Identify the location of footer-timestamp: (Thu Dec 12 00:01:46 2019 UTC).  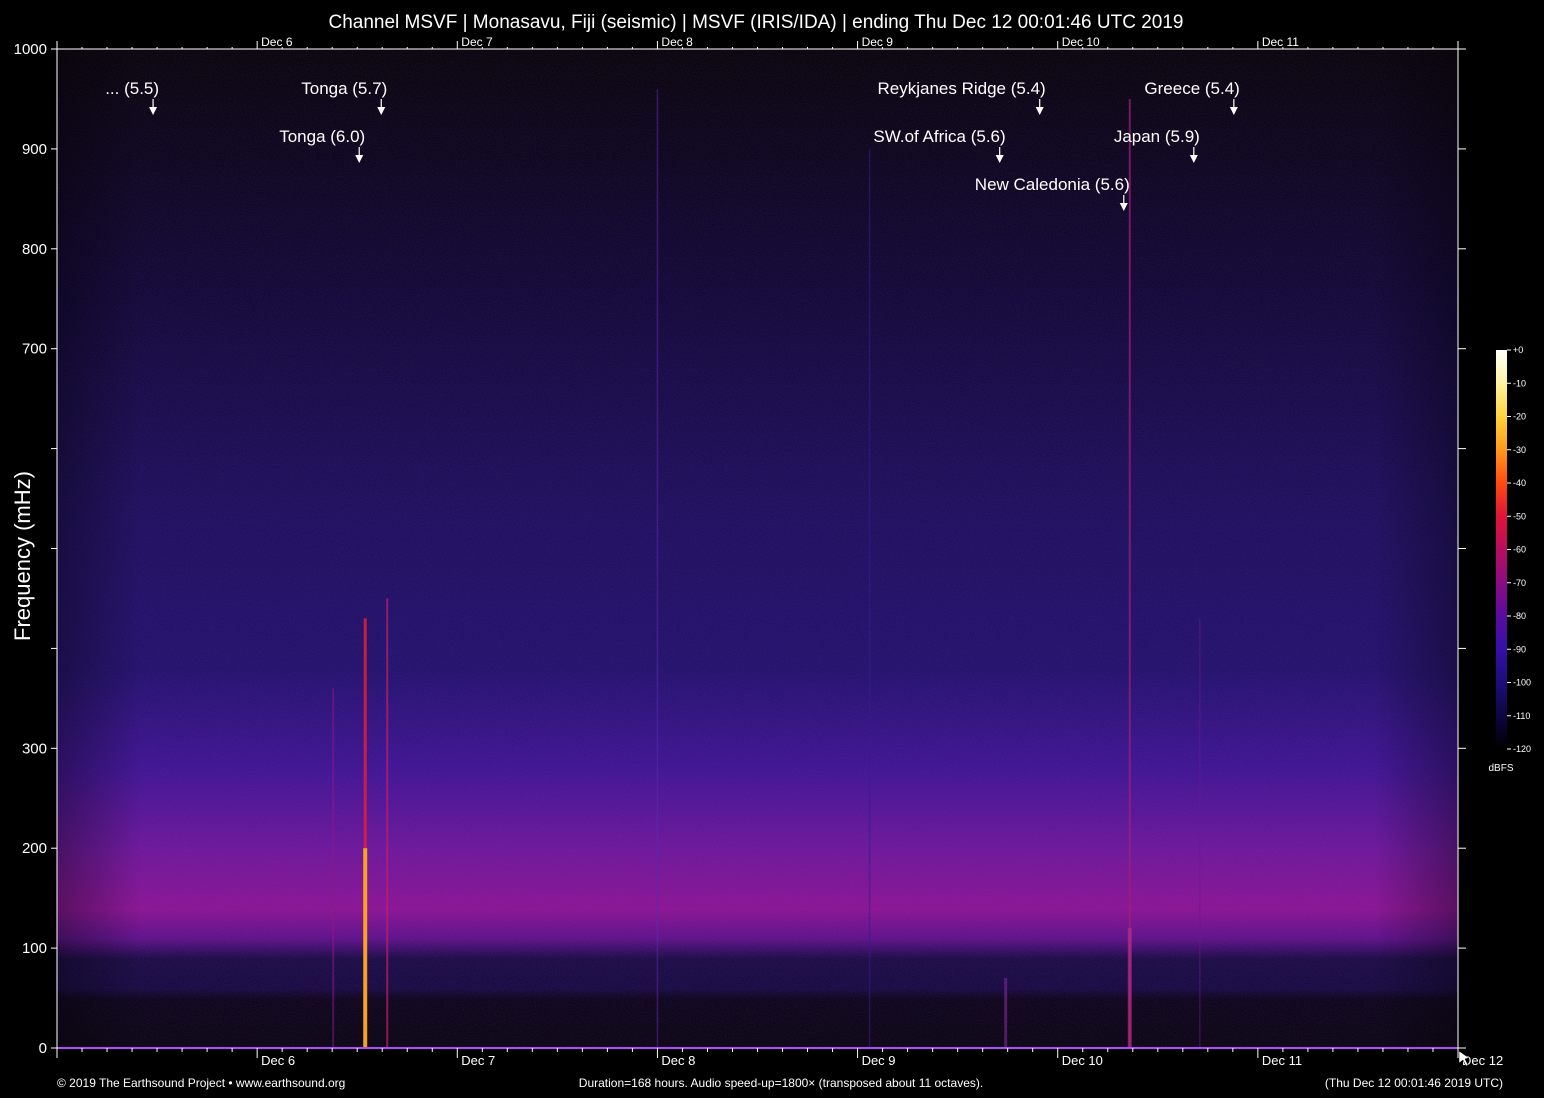
(1414, 1083).